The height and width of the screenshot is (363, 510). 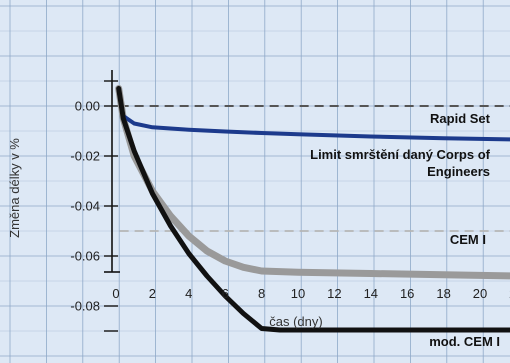 I want to click on series-rapid-set, so click(x=313, y=115).